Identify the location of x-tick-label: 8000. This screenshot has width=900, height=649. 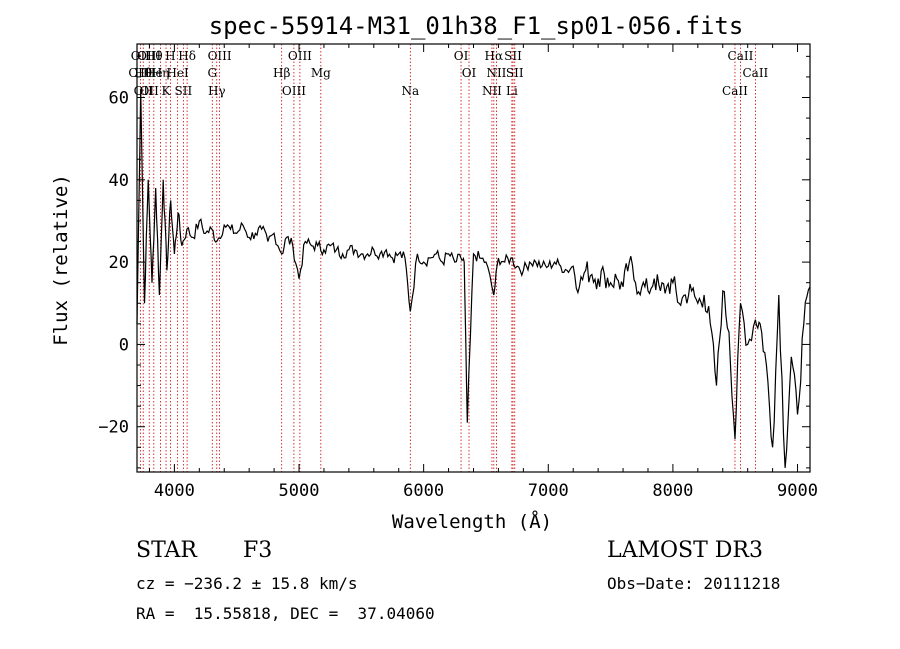
(672, 491).